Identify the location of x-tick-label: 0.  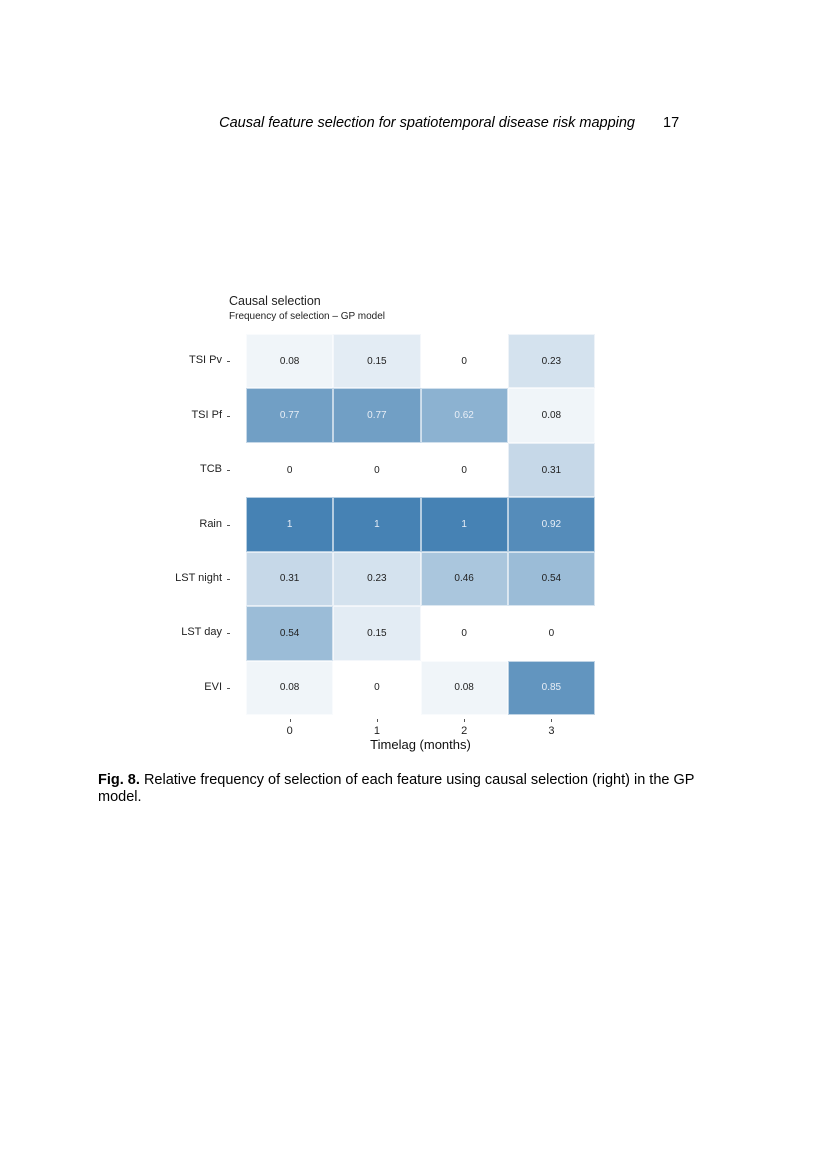
(289, 731).